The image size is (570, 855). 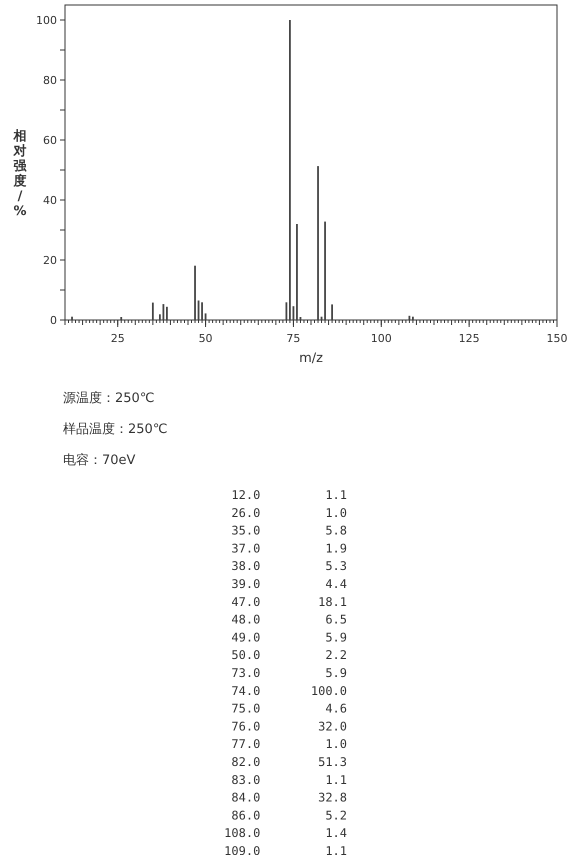 I want to click on text: 74.0 100.0, so click(x=289, y=691).